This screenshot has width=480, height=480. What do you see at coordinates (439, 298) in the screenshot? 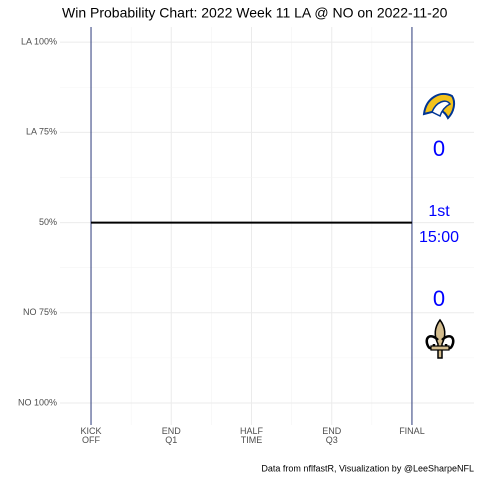
I see `home-score: 0` at bounding box center [439, 298].